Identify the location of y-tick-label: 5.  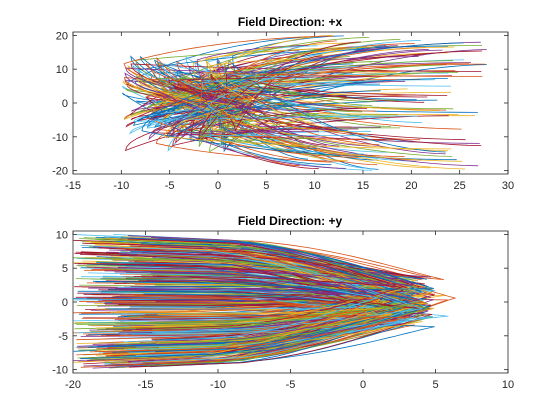
(65, 269).